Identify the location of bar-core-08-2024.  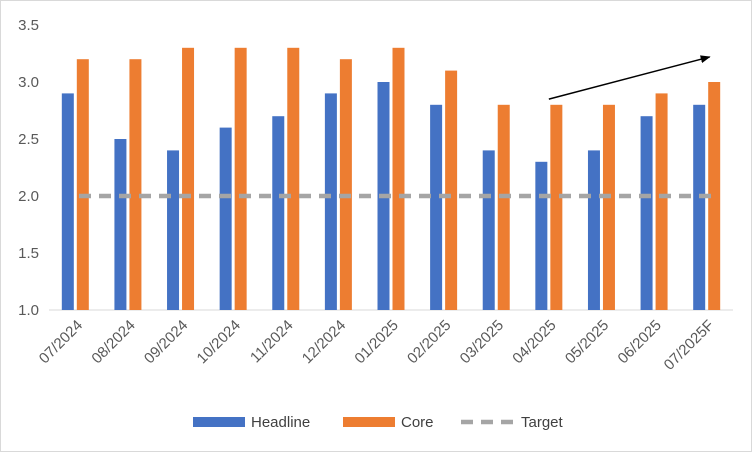
(135, 185).